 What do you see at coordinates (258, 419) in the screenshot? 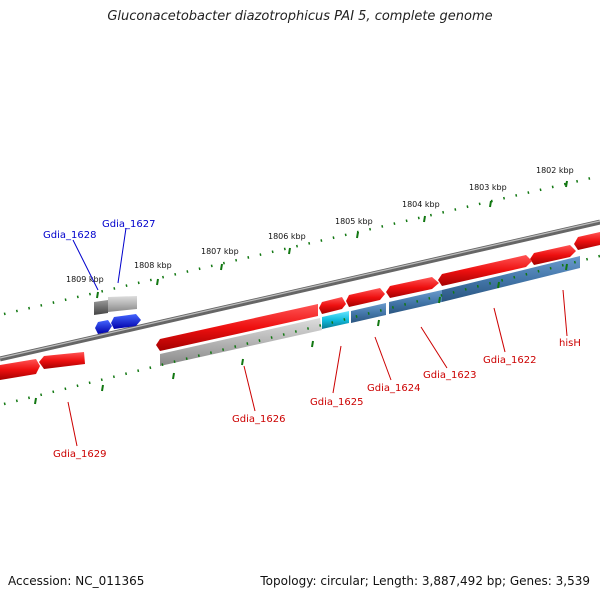
I see `gene-label-gdia1626: Gdia_1626` at bounding box center [258, 419].